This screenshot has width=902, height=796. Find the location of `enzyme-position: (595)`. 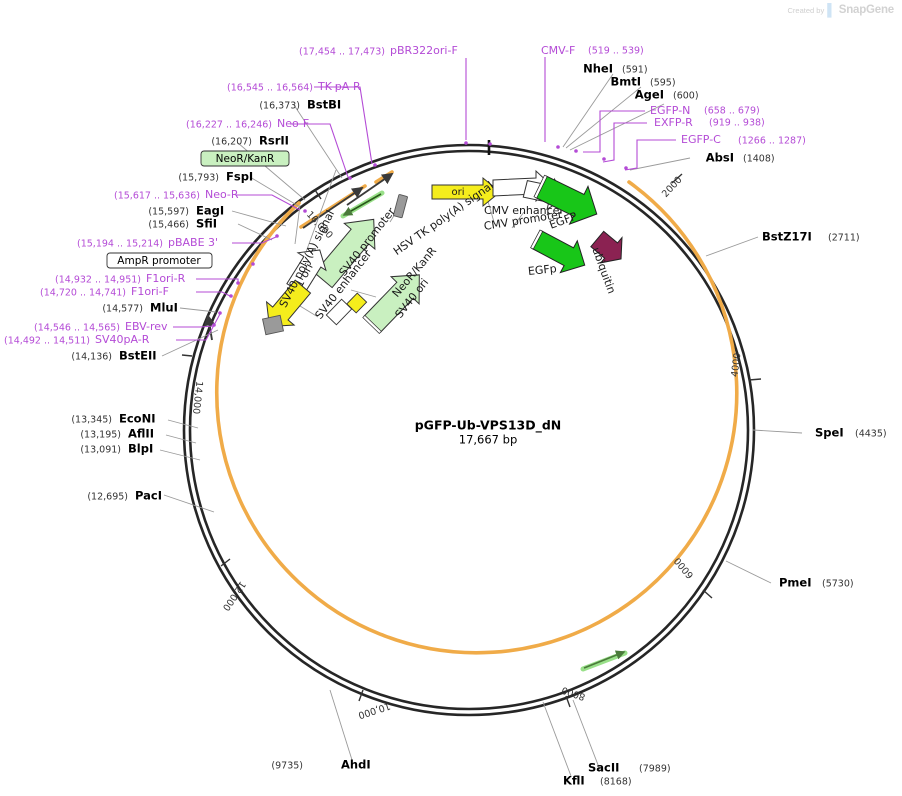

enzyme-position: (595) is located at coordinates (663, 83).